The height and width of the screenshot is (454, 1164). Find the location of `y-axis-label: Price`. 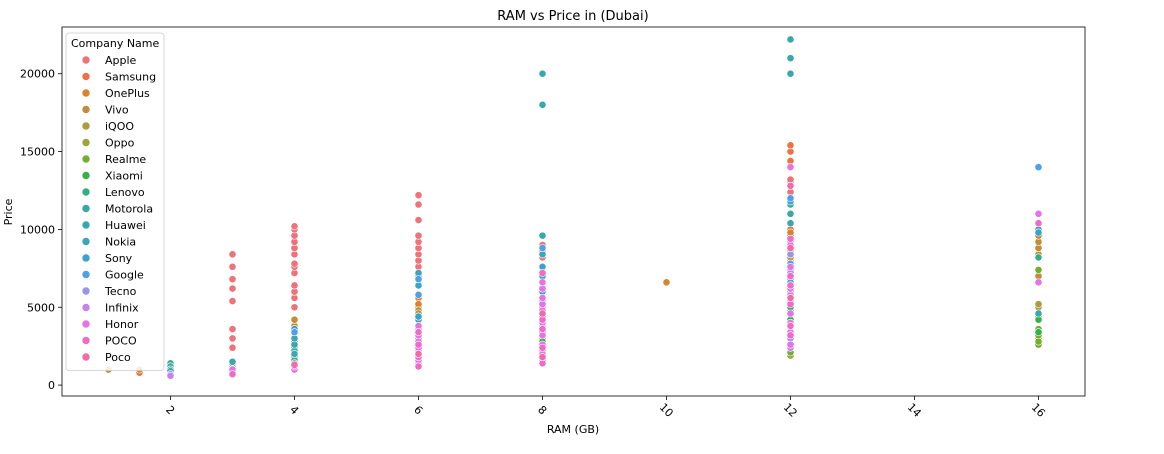

y-axis-label: Price is located at coordinates (8, 211).